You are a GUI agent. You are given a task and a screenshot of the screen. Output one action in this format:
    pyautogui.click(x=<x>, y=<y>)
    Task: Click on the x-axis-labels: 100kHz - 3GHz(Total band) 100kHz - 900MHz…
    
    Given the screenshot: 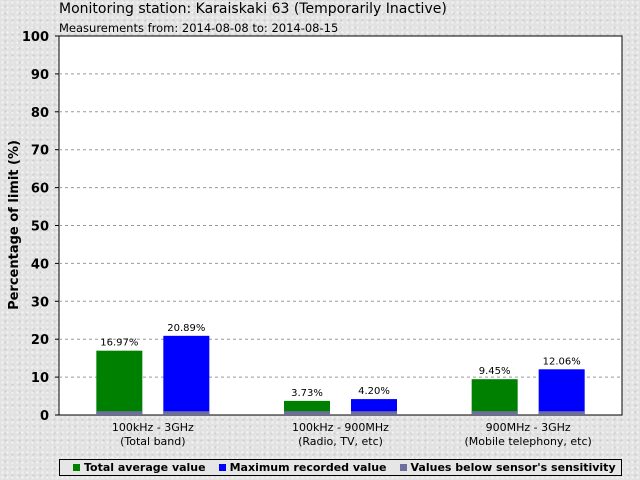 What is the action you would take?
    pyautogui.click(x=352, y=434)
    